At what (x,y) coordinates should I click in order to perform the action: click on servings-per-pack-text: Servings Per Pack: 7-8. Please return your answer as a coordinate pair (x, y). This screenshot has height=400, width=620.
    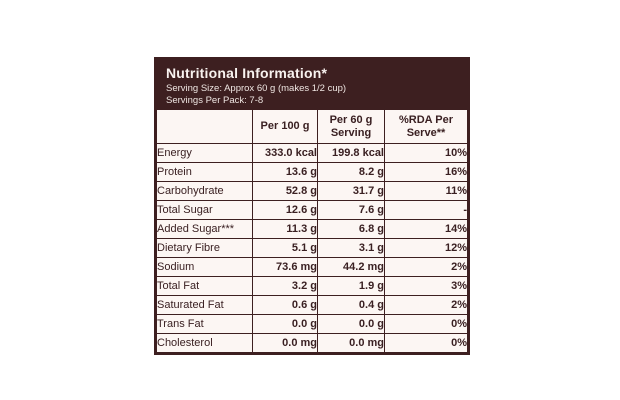
    Looking at the image, I should click on (215, 100).